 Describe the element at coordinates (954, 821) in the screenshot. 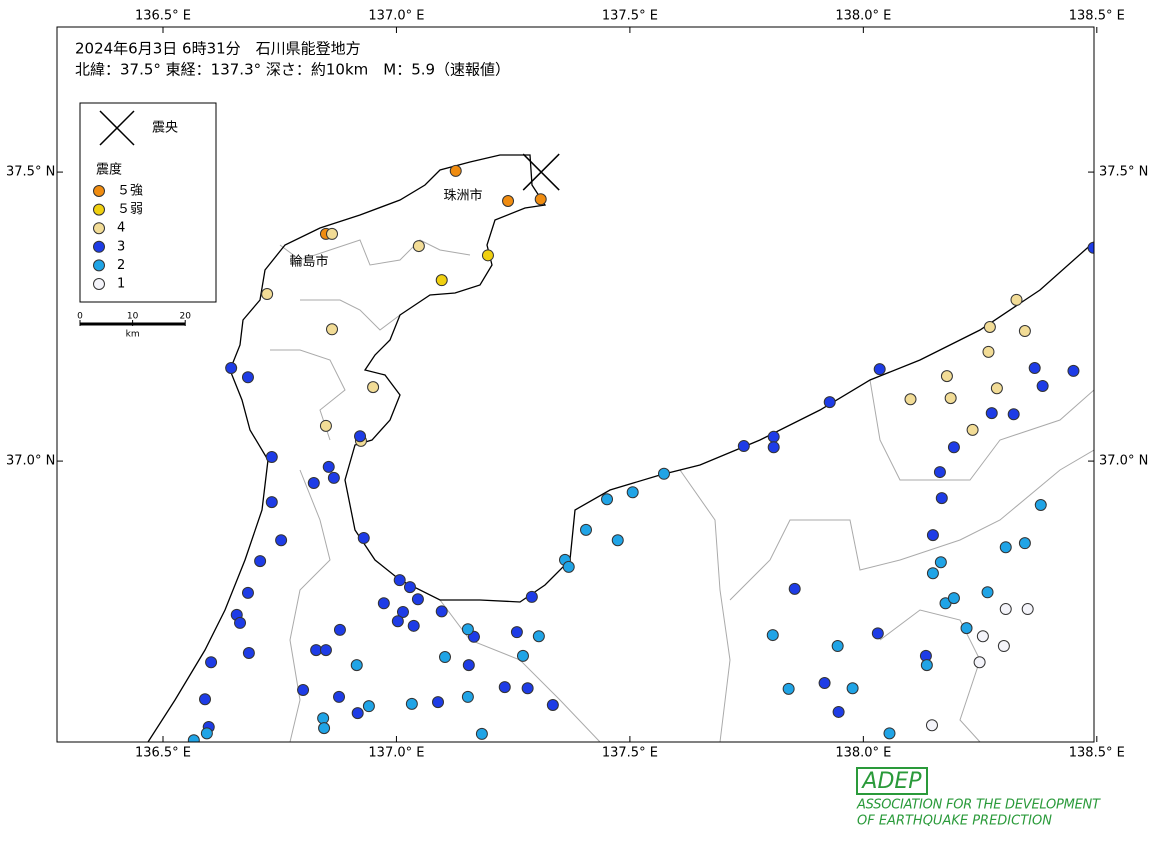

I see `logo-line2: OF EARTHQUAKE PREDICTION` at that location.